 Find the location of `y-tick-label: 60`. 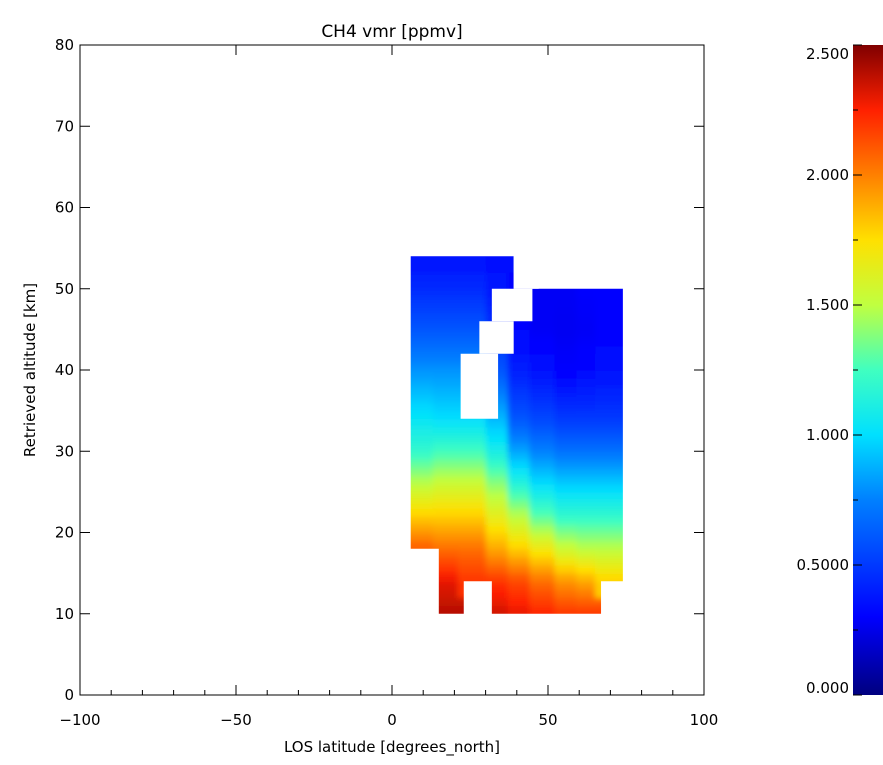

y-tick-label: 60 is located at coordinates (64, 208).